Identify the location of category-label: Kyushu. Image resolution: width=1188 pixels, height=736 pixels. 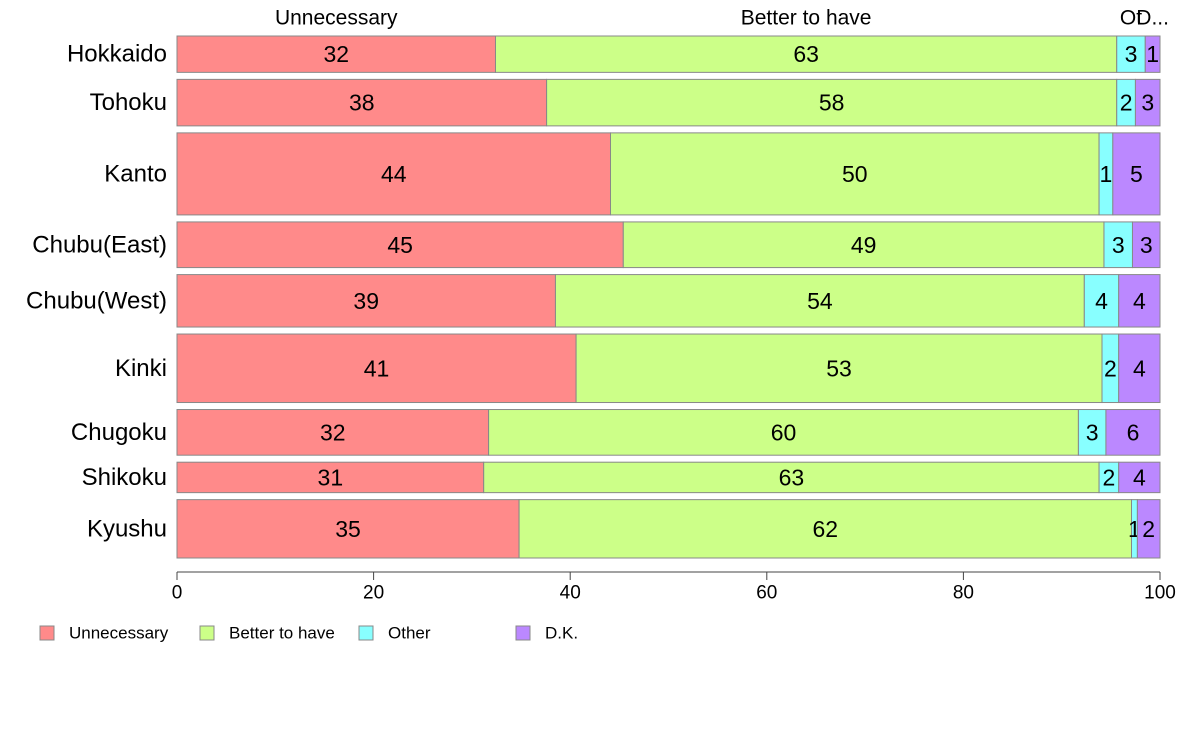
(127, 528).